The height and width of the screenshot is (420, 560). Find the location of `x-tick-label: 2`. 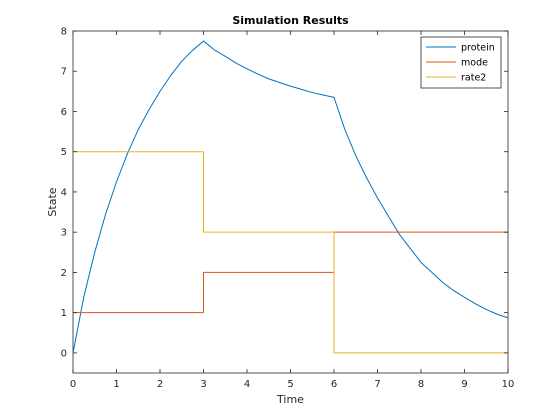

x-tick-label: 2 is located at coordinates (160, 384).